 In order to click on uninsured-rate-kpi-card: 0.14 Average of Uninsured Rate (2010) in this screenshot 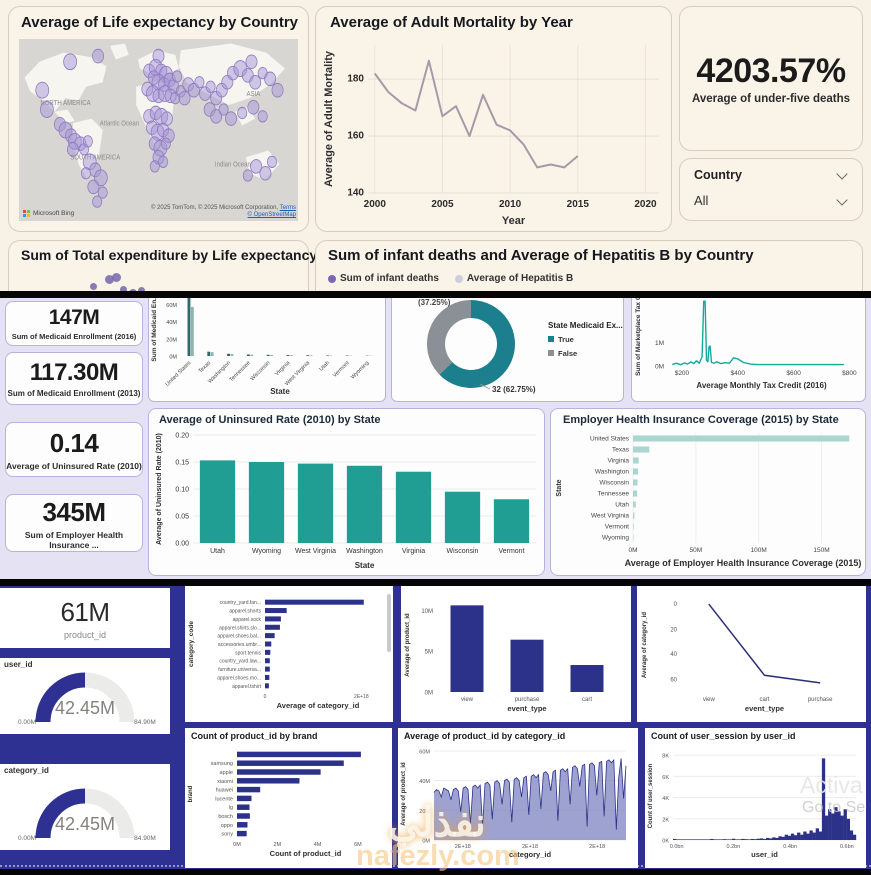, I will do `click(74, 449)`.